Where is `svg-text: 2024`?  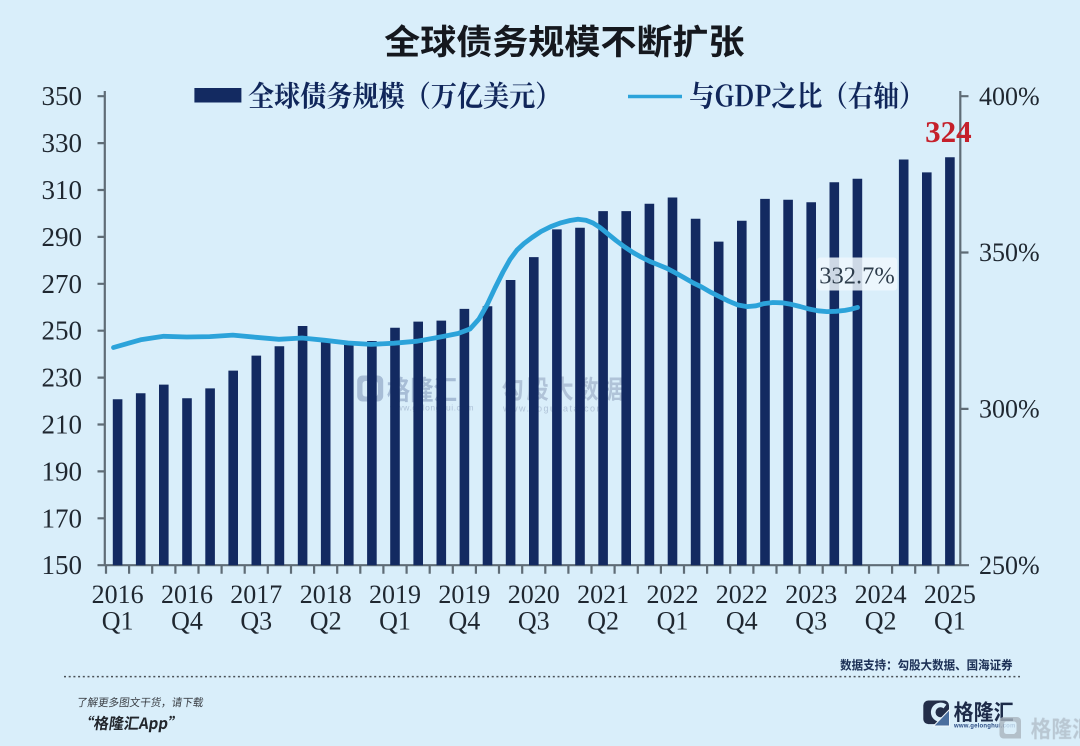 svg-text: 2024 is located at coordinates (881, 594).